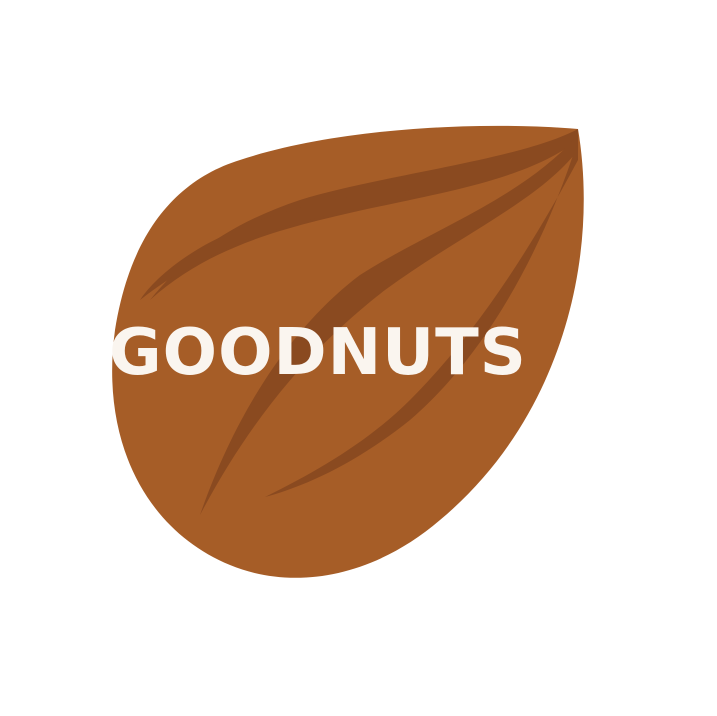 This screenshot has height=716, width=717. What do you see at coordinates (318, 353) in the screenshot?
I see `brand-name-text: GOODNUTS` at bounding box center [318, 353].